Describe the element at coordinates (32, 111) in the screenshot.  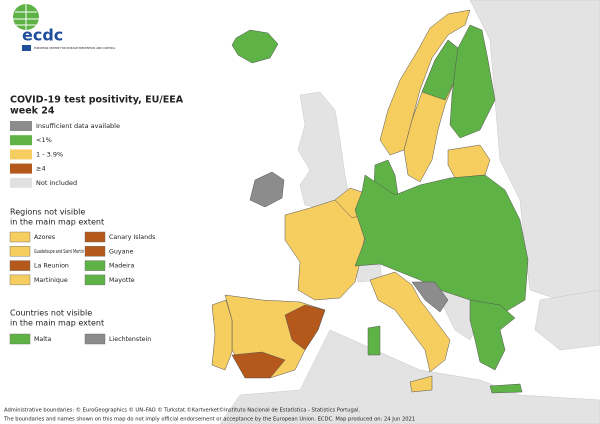
I see `title: week 24` at that location.